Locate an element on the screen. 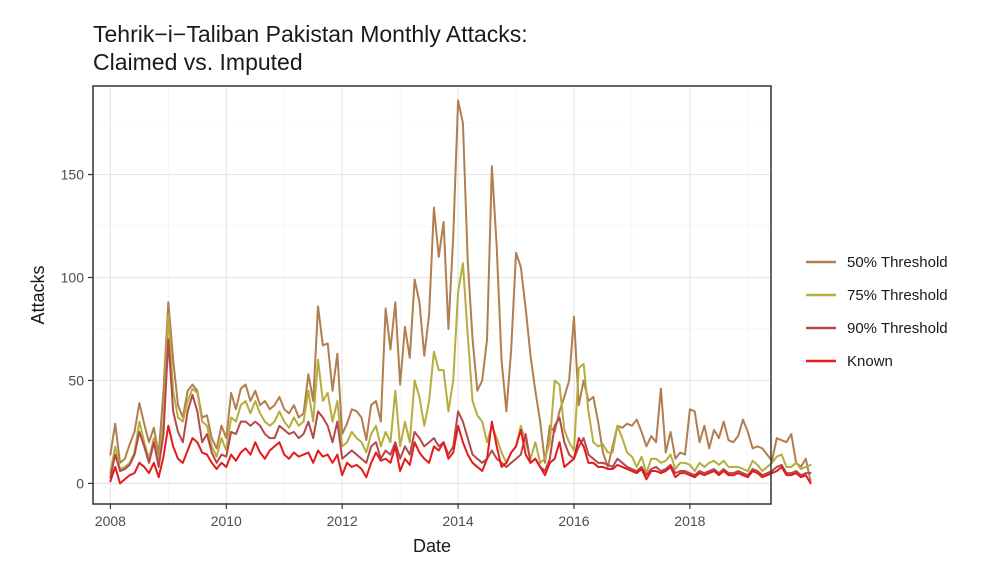 Image resolution: width=982 pixels, height=570 pixels. chart-title-line-2: Claimed vs. Imputed is located at coordinates (198, 62).